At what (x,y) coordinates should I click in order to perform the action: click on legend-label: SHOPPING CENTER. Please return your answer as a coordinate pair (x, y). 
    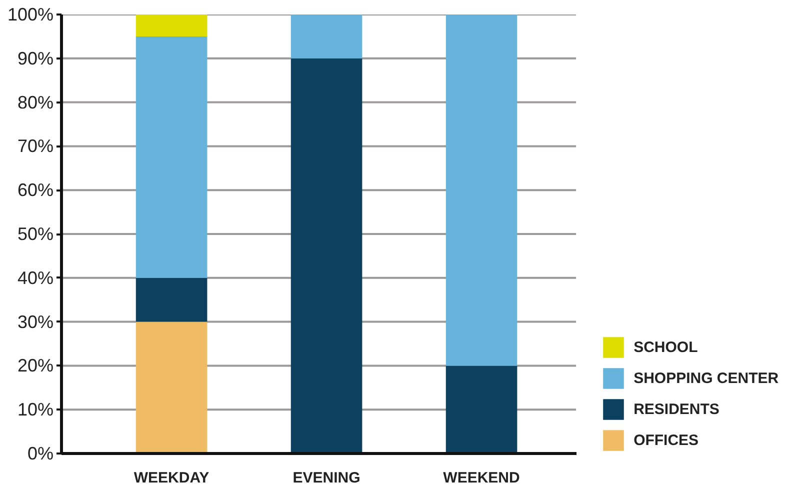
    Looking at the image, I should click on (706, 378).